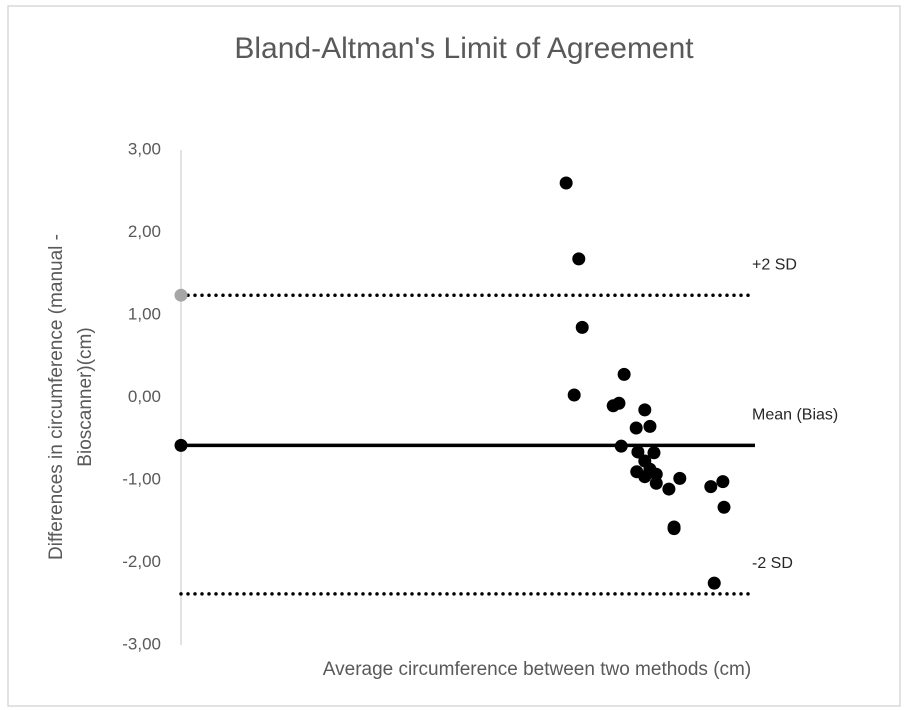 Image resolution: width=906 pixels, height=710 pixels. I want to click on y-tick-label: 3,00, so click(144, 148).